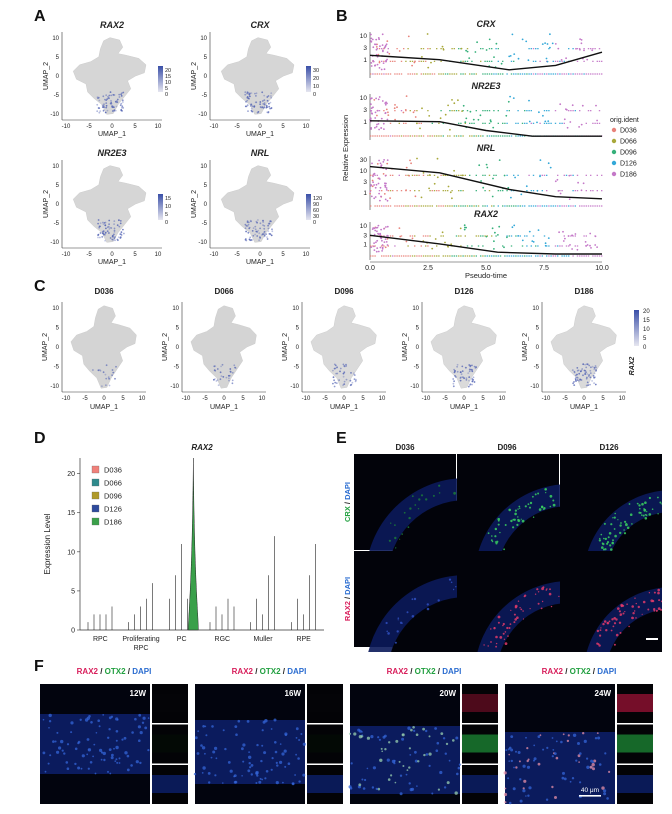  Describe the element at coordinates (553, 671) in the screenshot. I see `stain-label-part: RAX2` at that location.